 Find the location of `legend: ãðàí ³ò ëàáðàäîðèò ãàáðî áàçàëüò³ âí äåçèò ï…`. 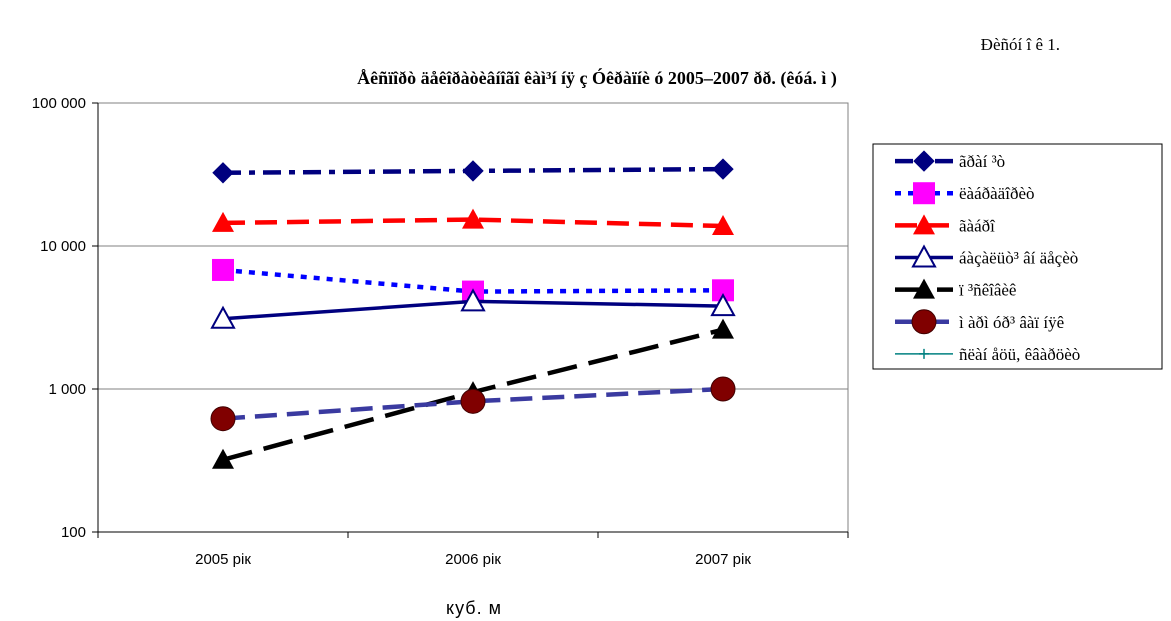

legend: ãðàí ³ò ëàáðàäîðèò ãàáðî áàçàëüò³ âí äåçèò ï… is located at coordinates (1017, 256).